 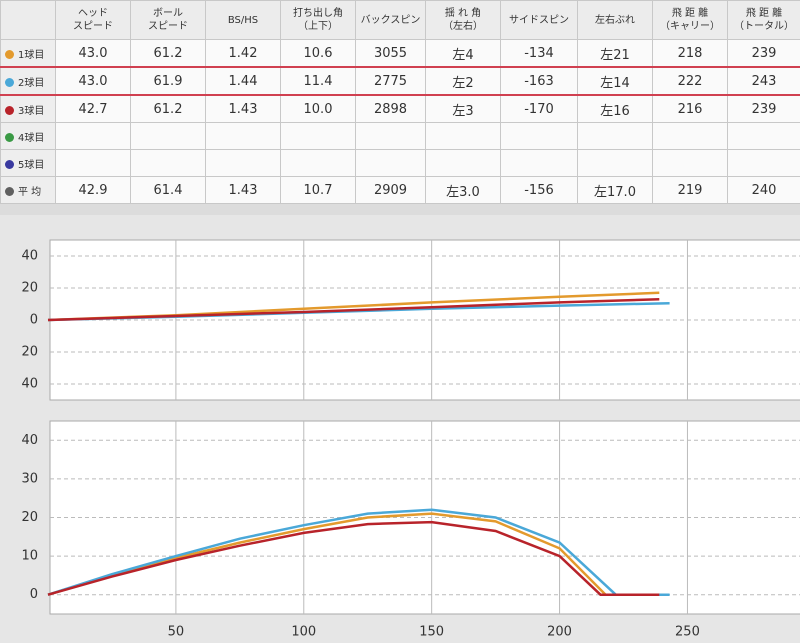 What do you see at coordinates (93, 108) in the screenshot?
I see `cell: 42.7` at bounding box center [93, 108].